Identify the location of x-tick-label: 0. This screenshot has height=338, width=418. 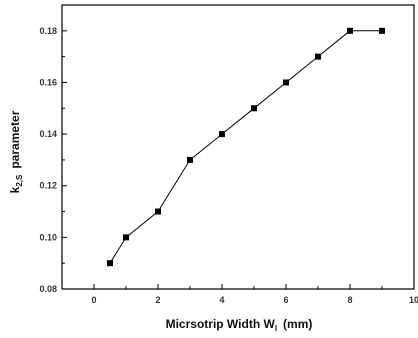
(93, 300).